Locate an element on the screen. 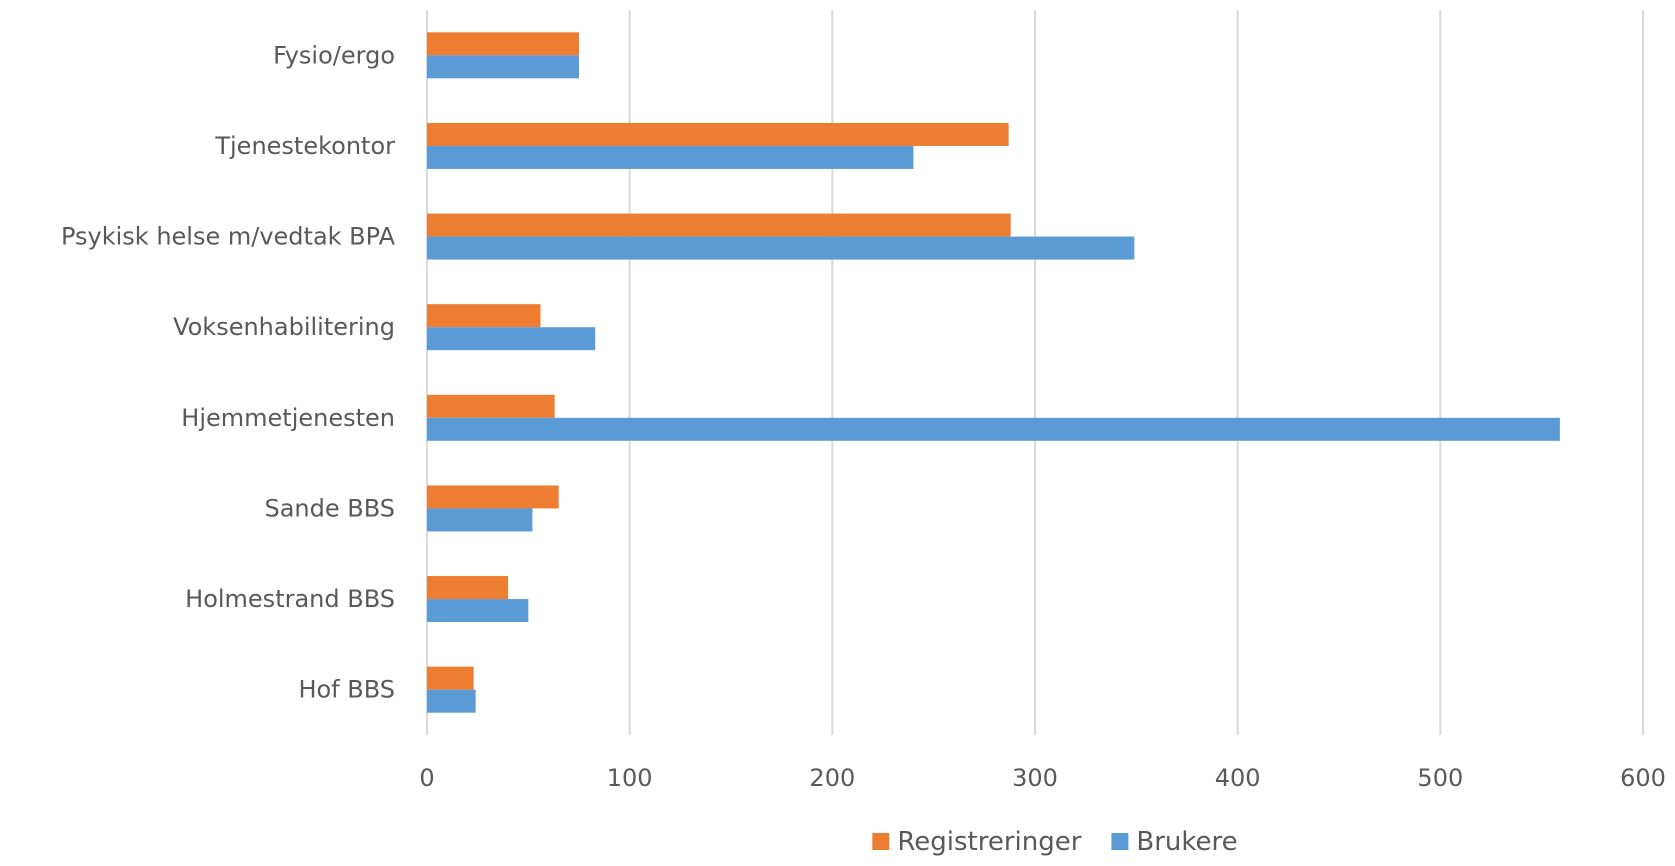 Image resolution: width=1675 pixels, height=866 pixels. category-label: Sande BBS is located at coordinates (329, 508).